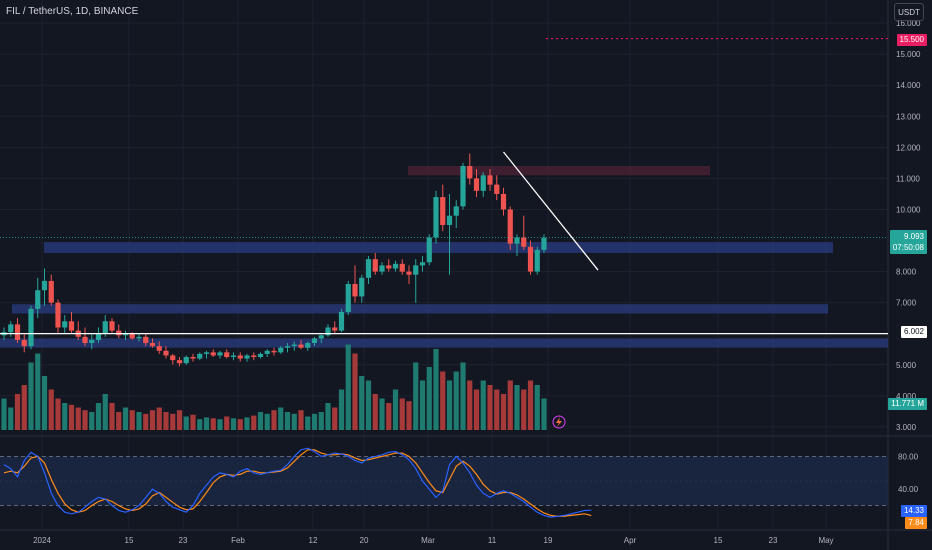  I want to click on chart-title: FIL / TetherUS, 1D, BINANCE, so click(72, 11).